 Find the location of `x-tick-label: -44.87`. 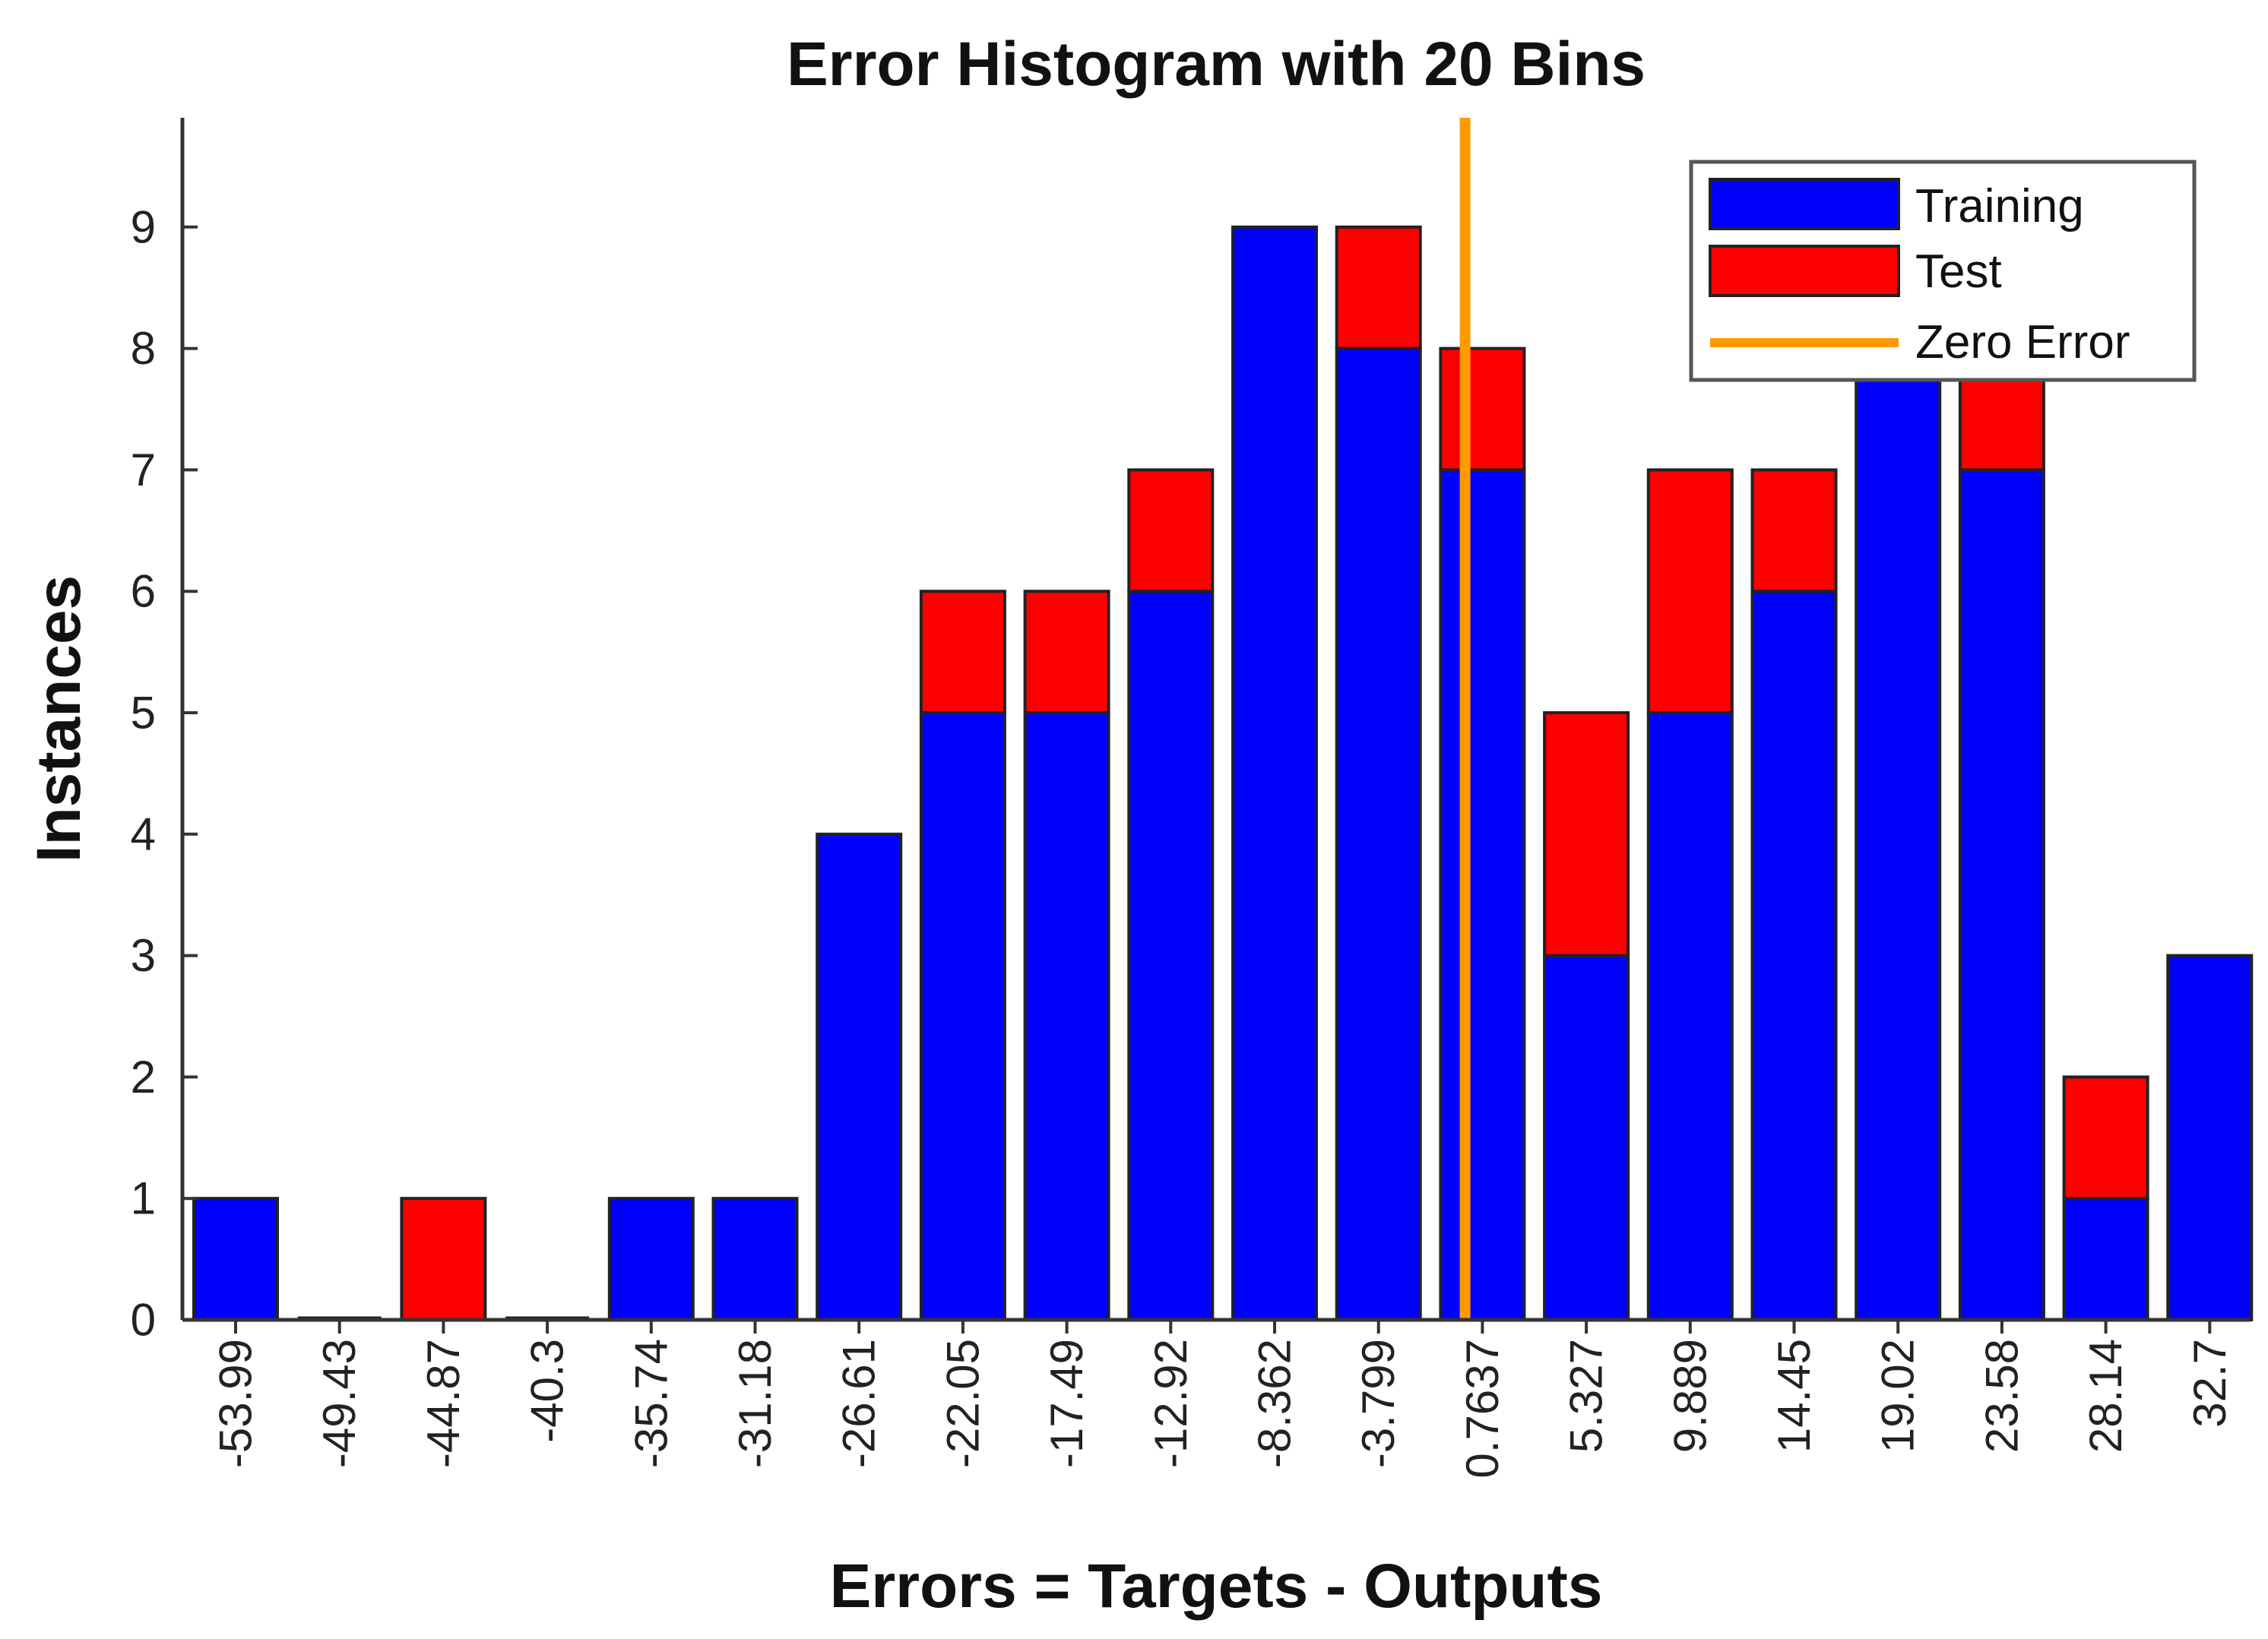

x-tick-label: -44.87 is located at coordinates (443, 1404).